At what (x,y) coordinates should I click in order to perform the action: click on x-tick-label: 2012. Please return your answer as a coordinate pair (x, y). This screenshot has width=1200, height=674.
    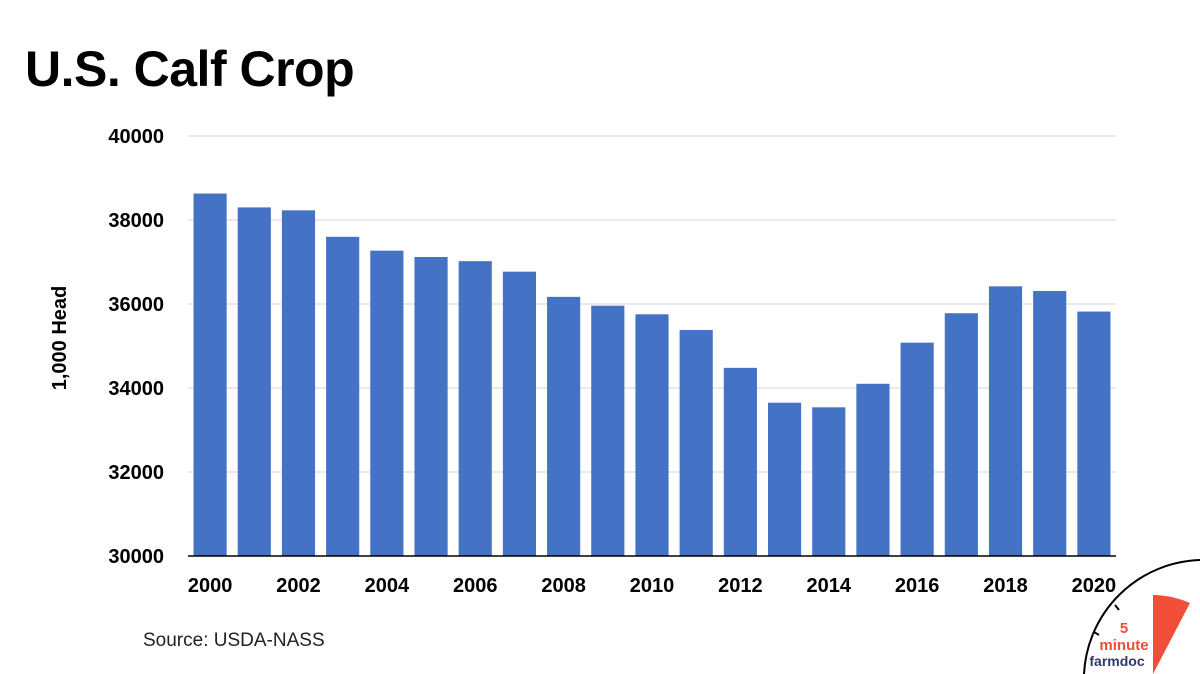
    Looking at the image, I should click on (740, 586).